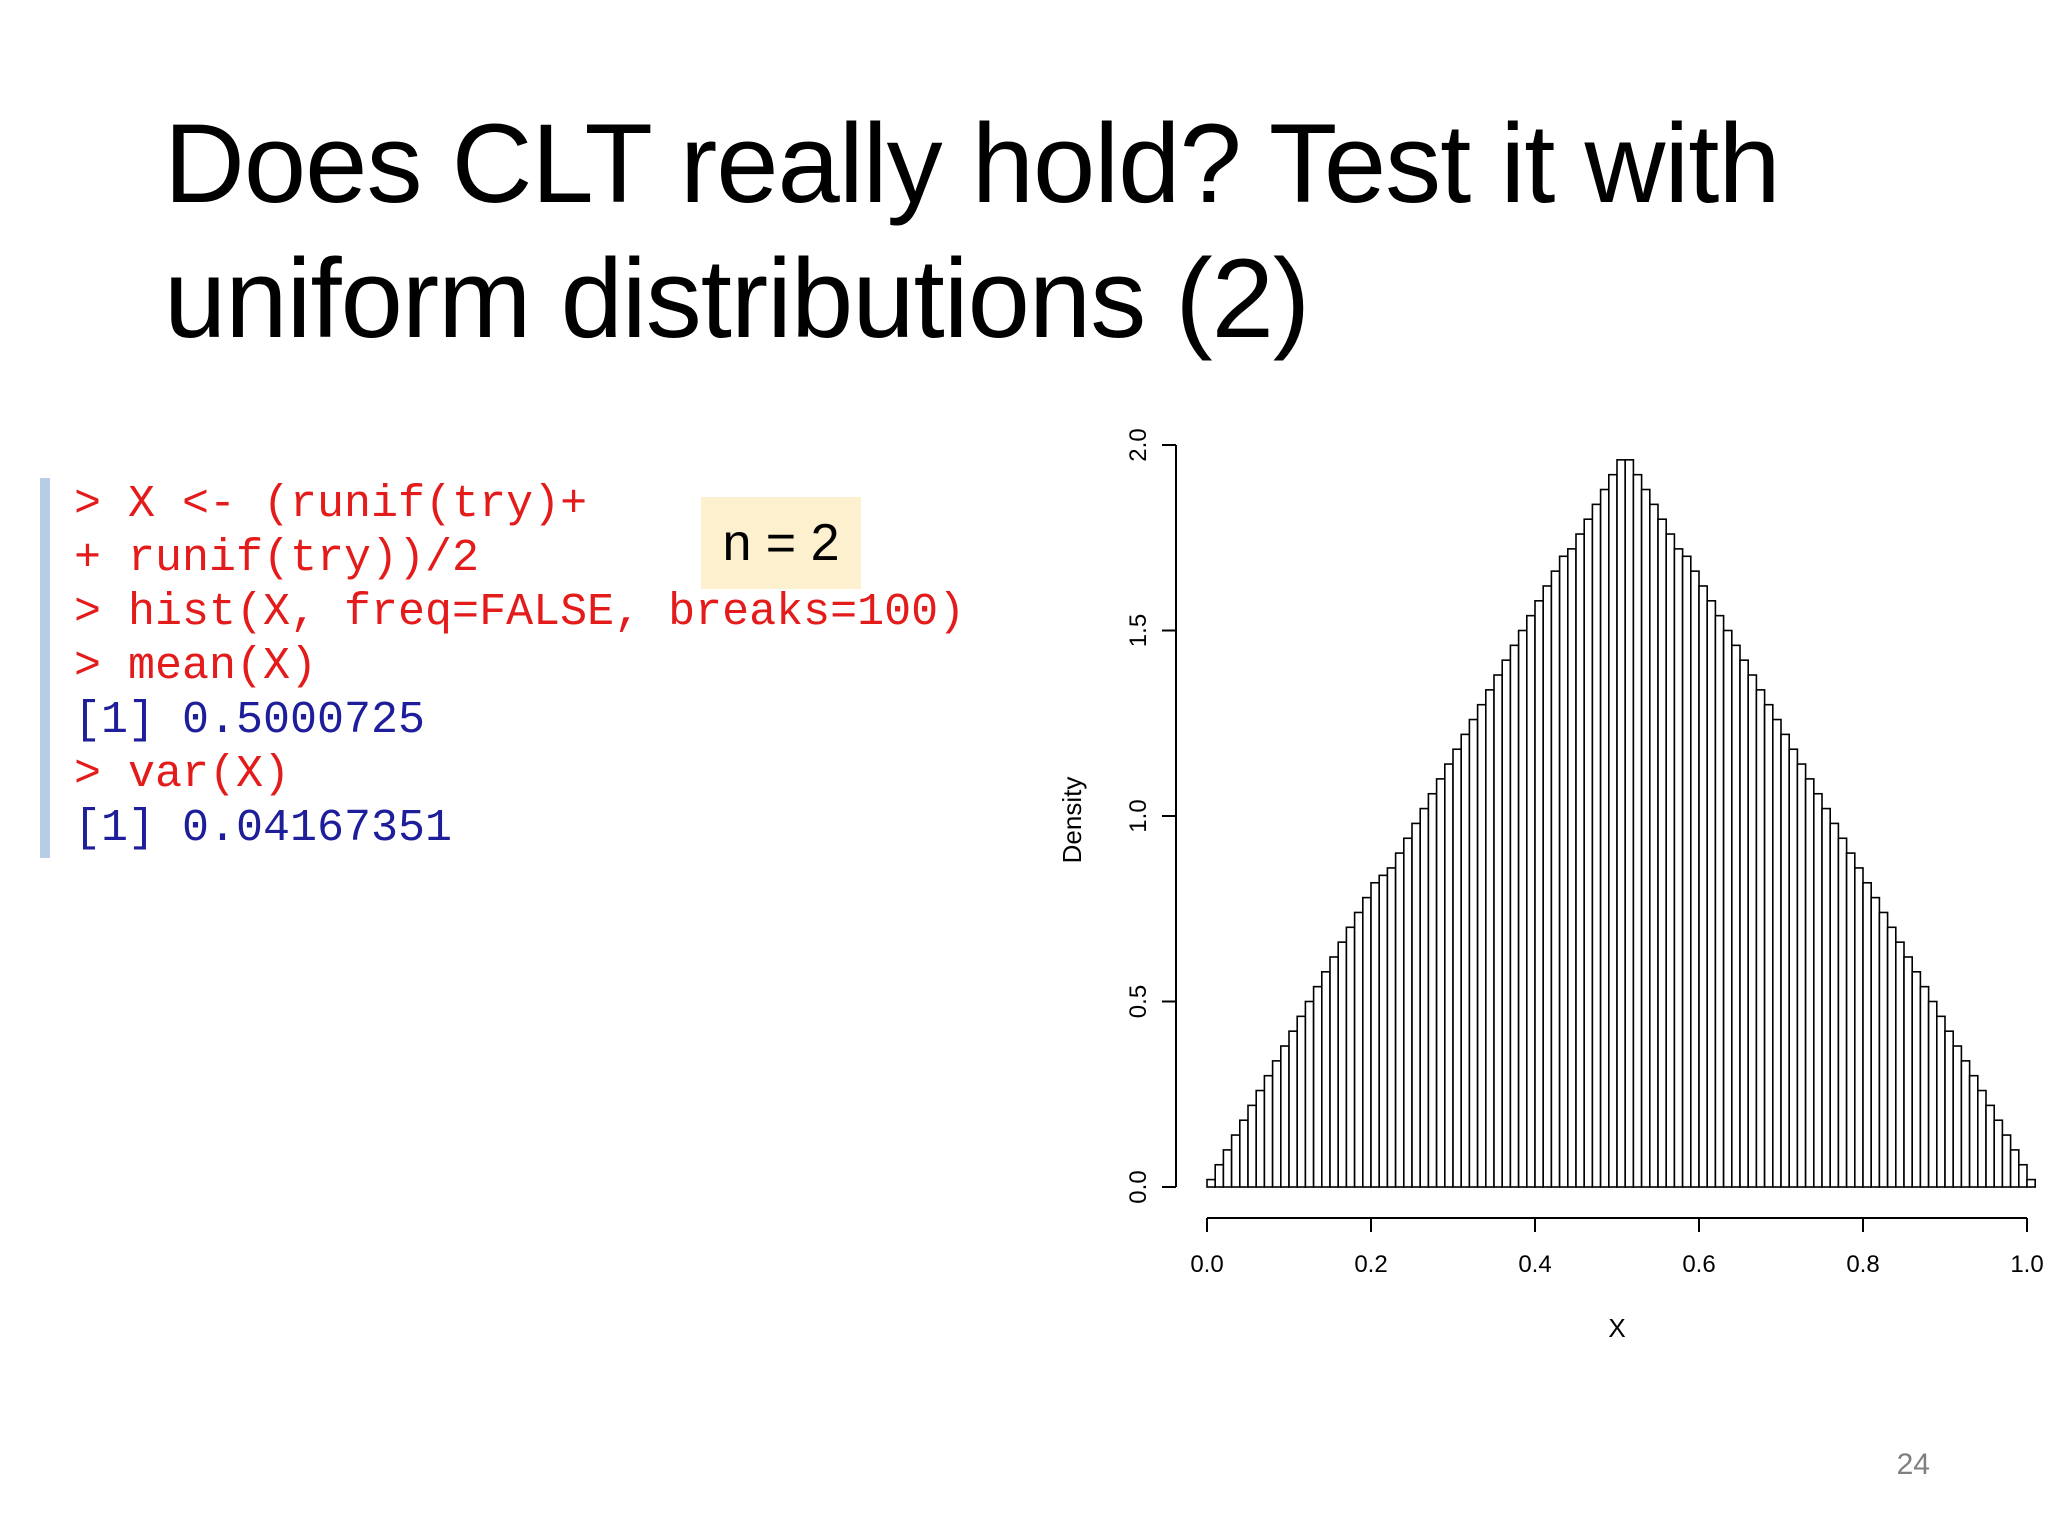 The height and width of the screenshot is (1536, 2048). What do you see at coordinates (1138, 815) in the screenshot?
I see `y-tick-label: 1.0` at bounding box center [1138, 815].